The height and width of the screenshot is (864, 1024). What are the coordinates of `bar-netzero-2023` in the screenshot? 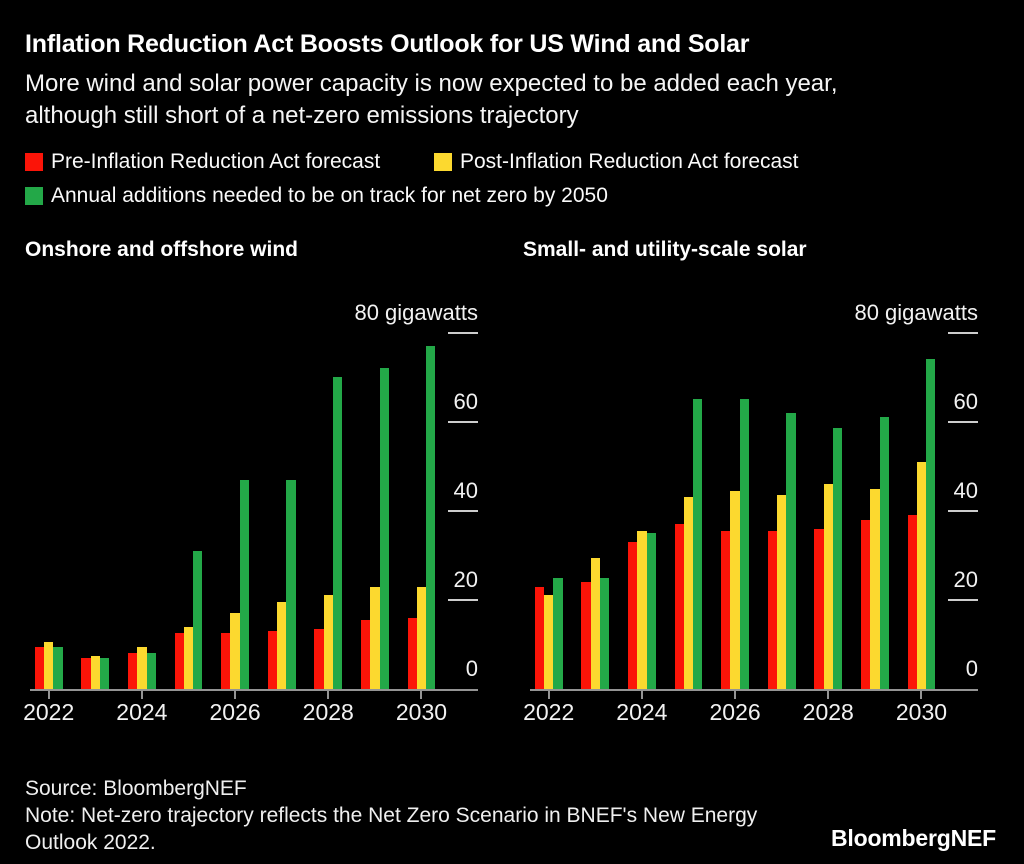 It's located at (104, 673).